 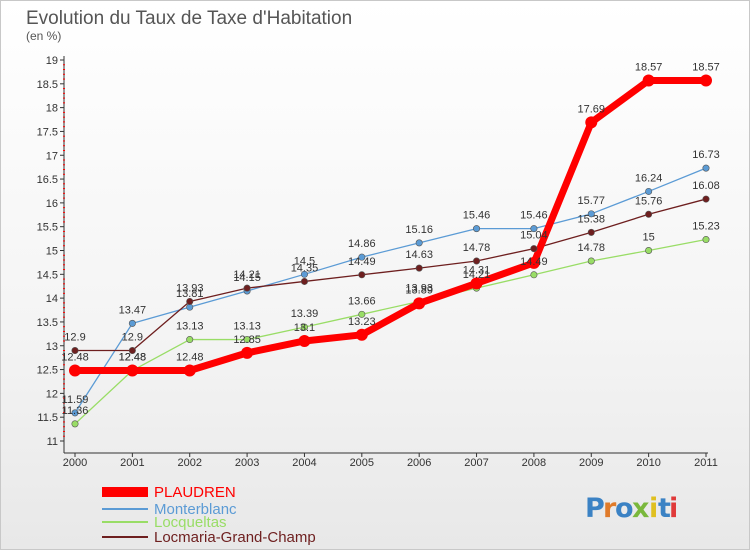 What do you see at coordinates (649, 178) in the screenshot?
I see `data-label: 16.24` at bounding box center [649, 178].